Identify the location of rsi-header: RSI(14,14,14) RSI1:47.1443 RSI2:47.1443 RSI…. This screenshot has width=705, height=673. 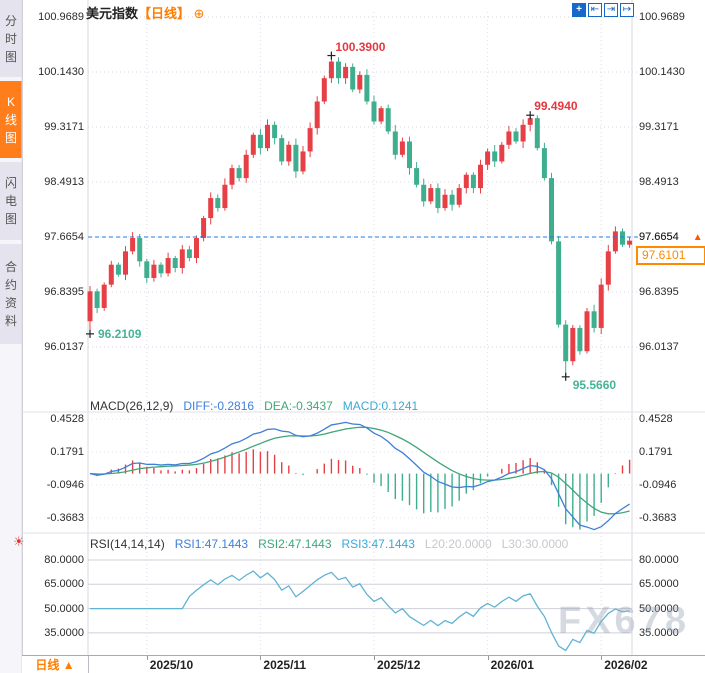
(334, 544).